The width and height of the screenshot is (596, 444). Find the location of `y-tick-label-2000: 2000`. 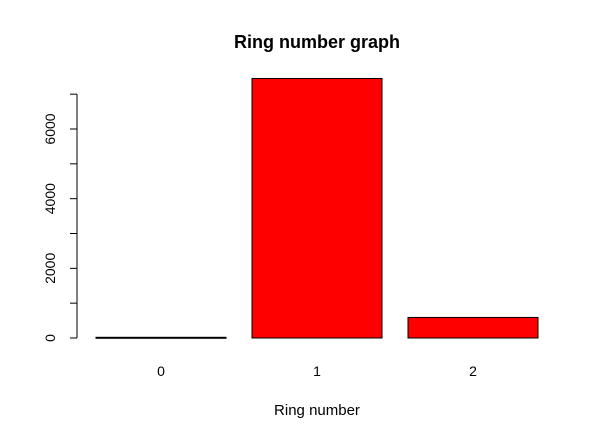

y-tick-label-2000: 2000 is located at coordinates (50, 268).